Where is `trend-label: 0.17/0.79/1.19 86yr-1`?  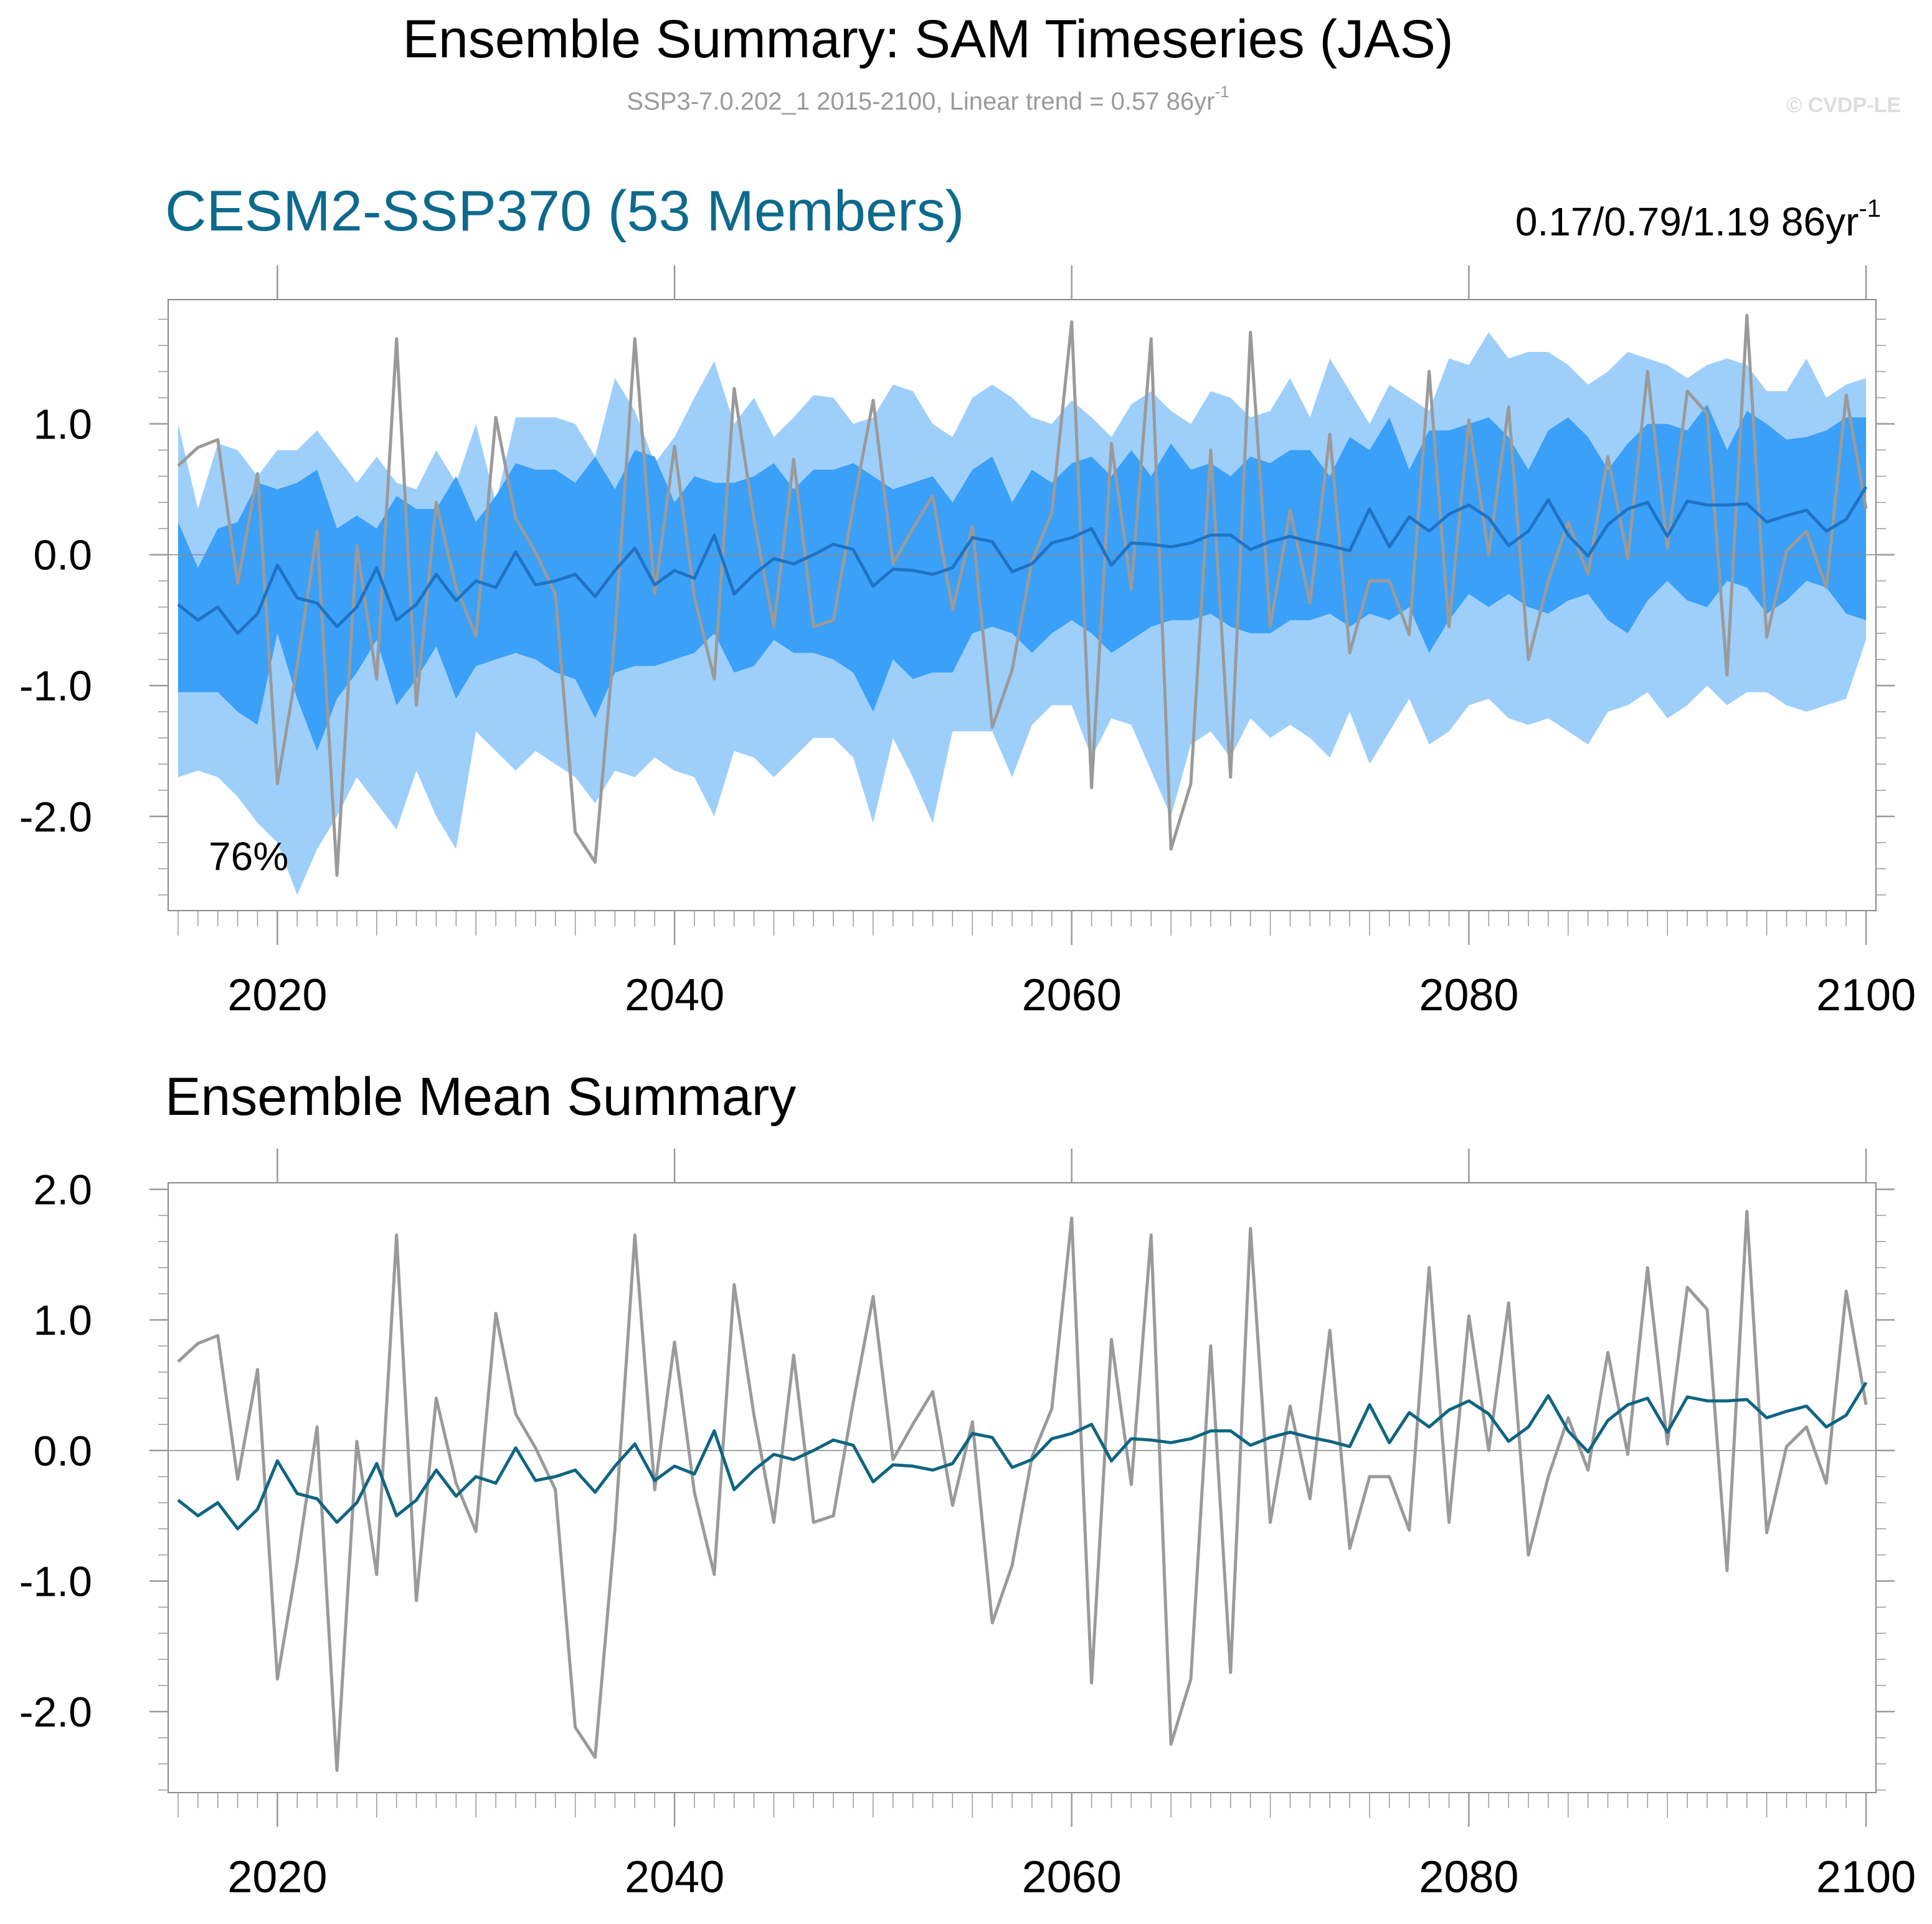
trend-label: 0.17/0.79/1.19 86yr-1 is located at coordinates (1698, 219).